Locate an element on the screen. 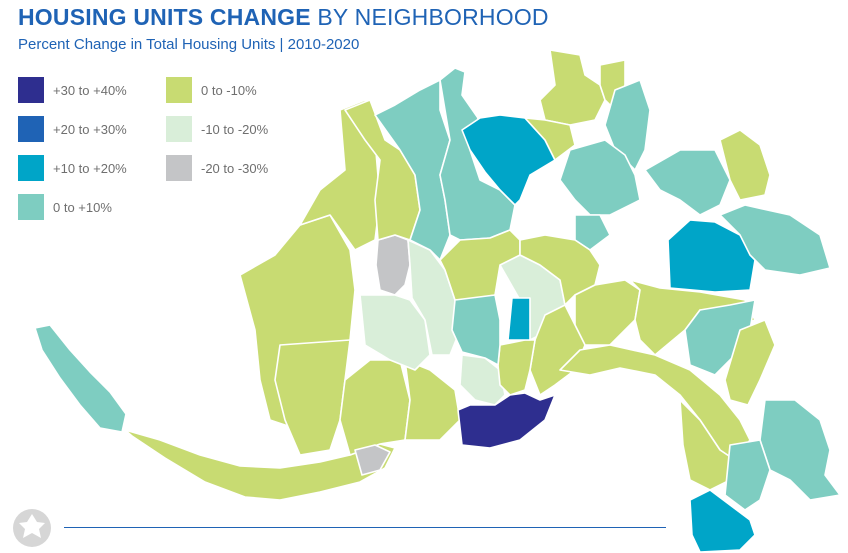 The height and width of the screenshot is (553, 848). legend-item-plus-0-10: 0 to +10% is located at coordinates (65, 207).